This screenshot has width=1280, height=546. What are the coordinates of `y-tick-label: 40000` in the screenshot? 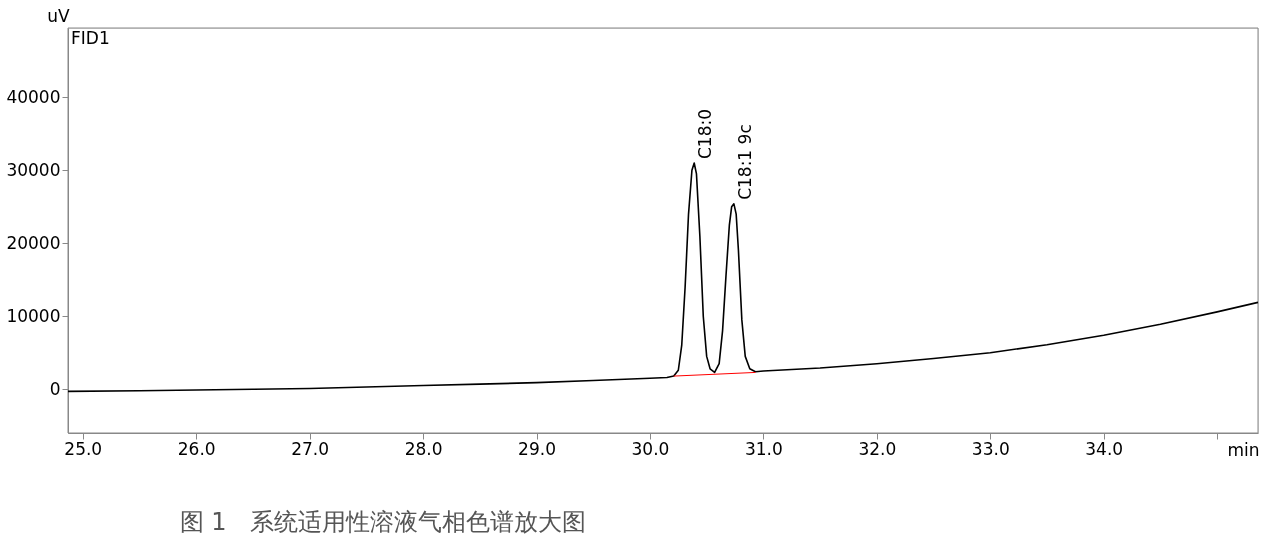 It's located at (33, 96).